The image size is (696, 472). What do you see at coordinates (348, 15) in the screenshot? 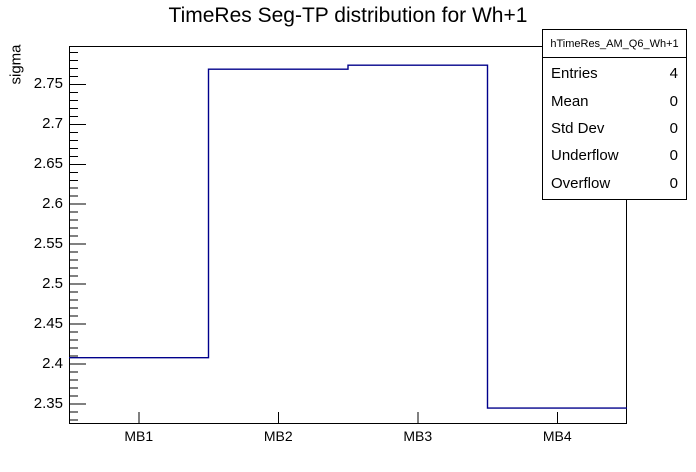
I see `chart-title: TimeRes Seg-TP distribution for Wh+1` at bounding box center [348, 15].